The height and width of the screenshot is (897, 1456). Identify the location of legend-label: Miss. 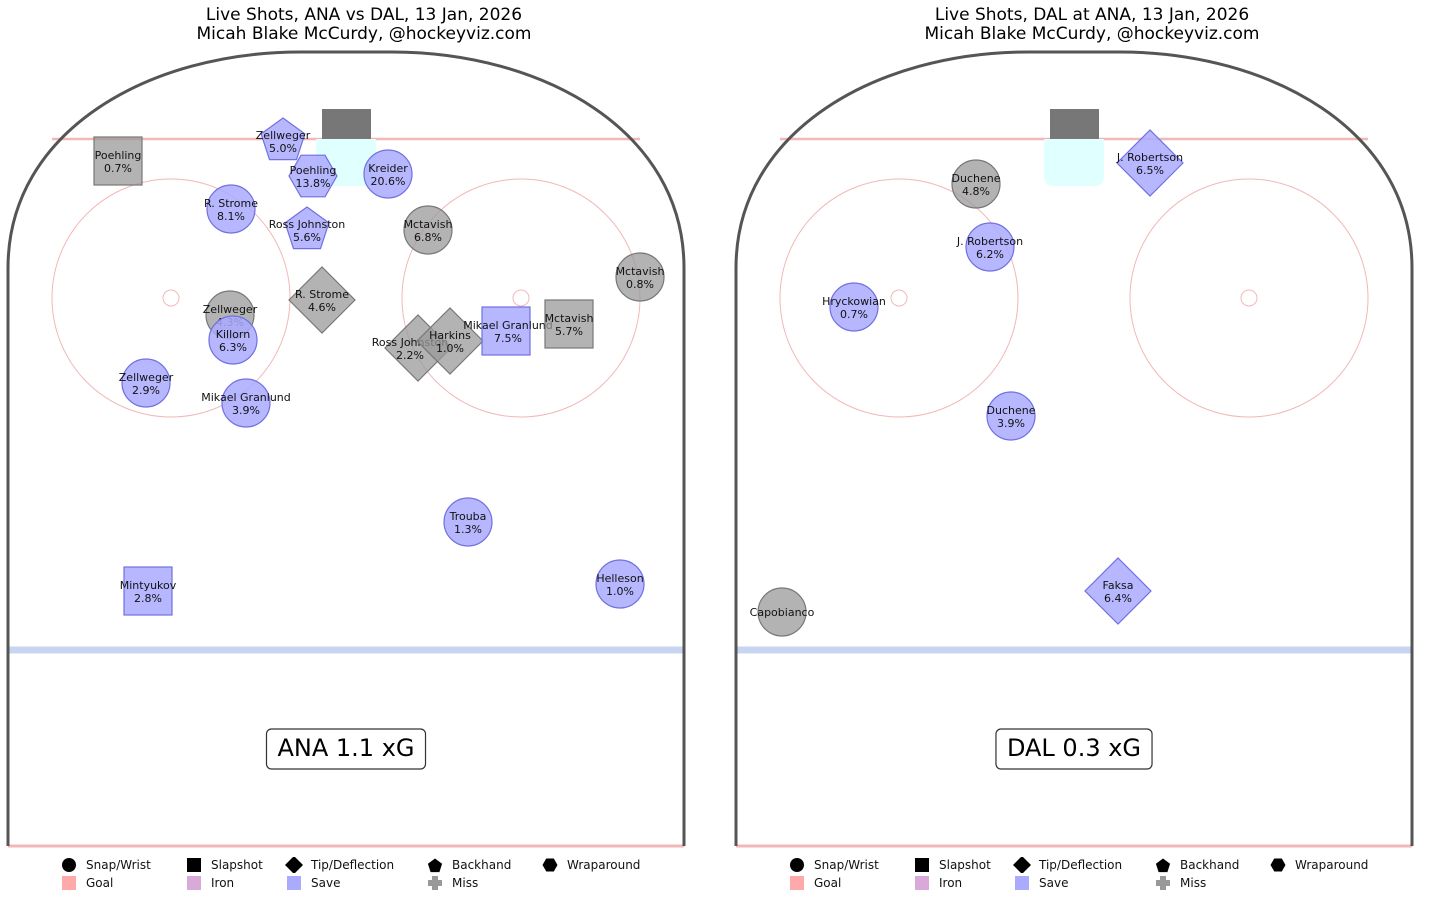
(465, 883).